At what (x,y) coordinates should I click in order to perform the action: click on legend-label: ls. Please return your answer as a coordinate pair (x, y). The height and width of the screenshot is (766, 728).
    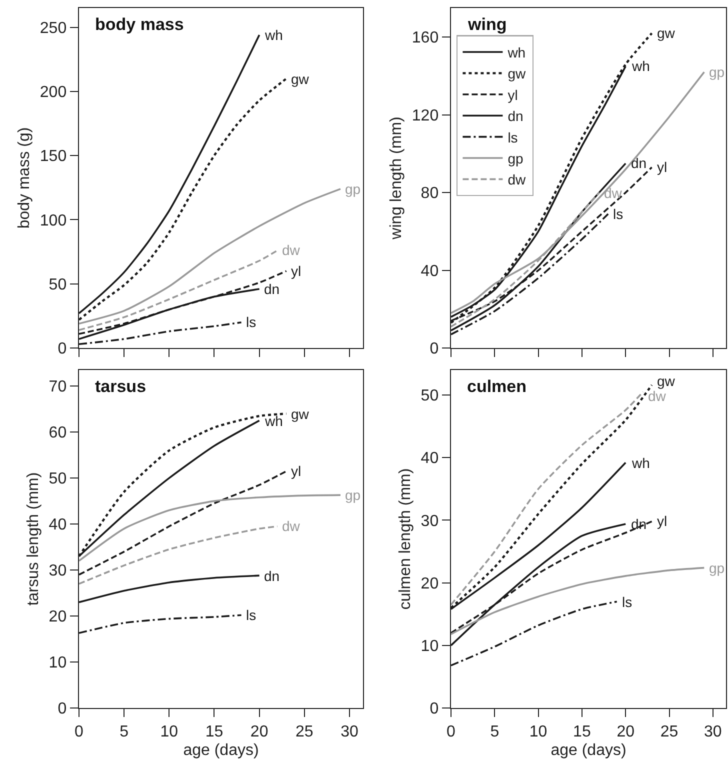
    Looking at the image, I should click on (513, 137).